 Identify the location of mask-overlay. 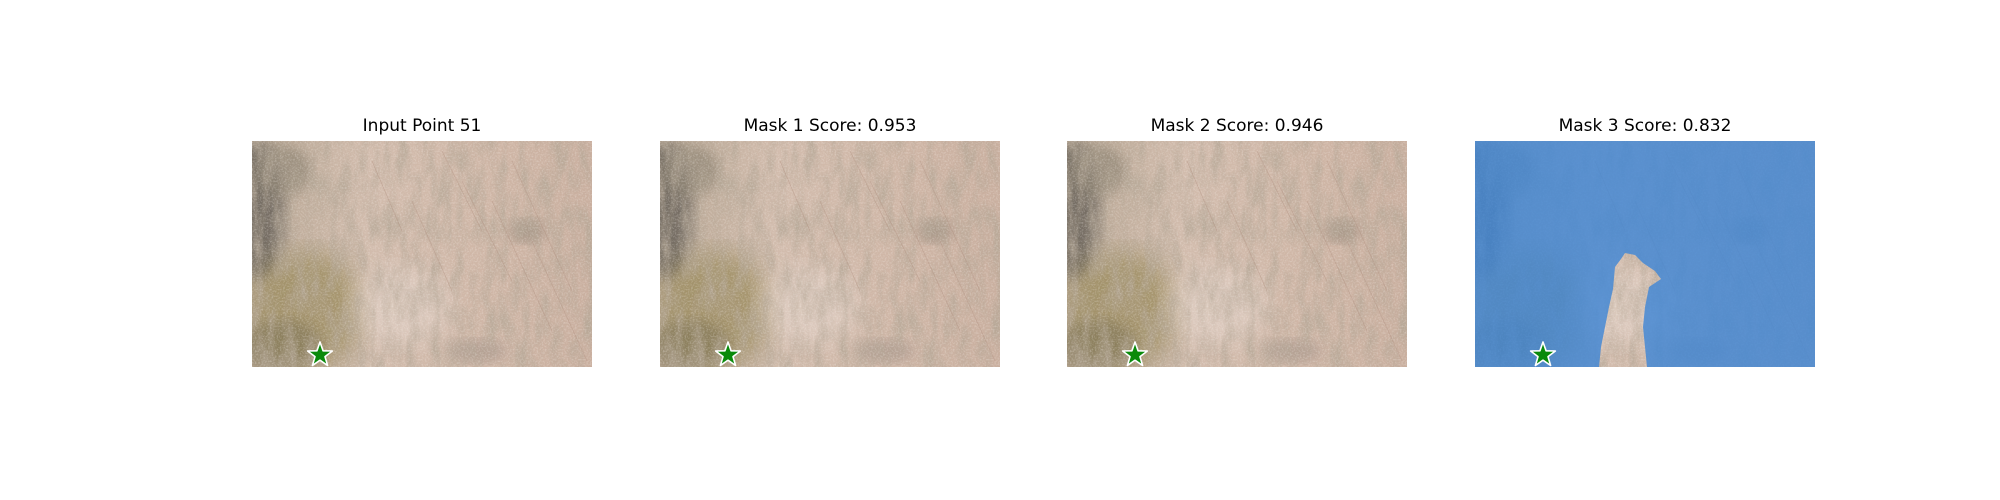
(1645, 254).